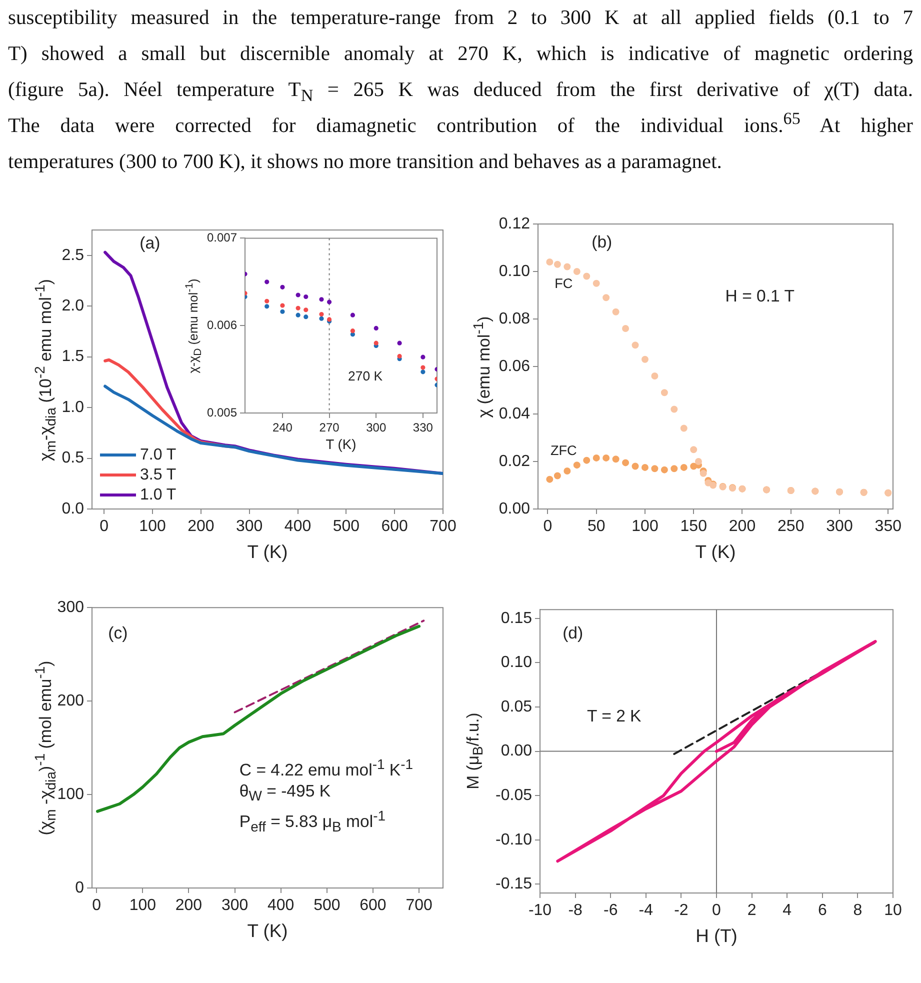 The height and width of the screenshot is (983, 921). Describe the element at coordinates (460, 18) in the screenshot. I see `text: susceptibility measured in the temperature-range from 2 to 300 K at all applied fields (0.1 to 7` at that location.